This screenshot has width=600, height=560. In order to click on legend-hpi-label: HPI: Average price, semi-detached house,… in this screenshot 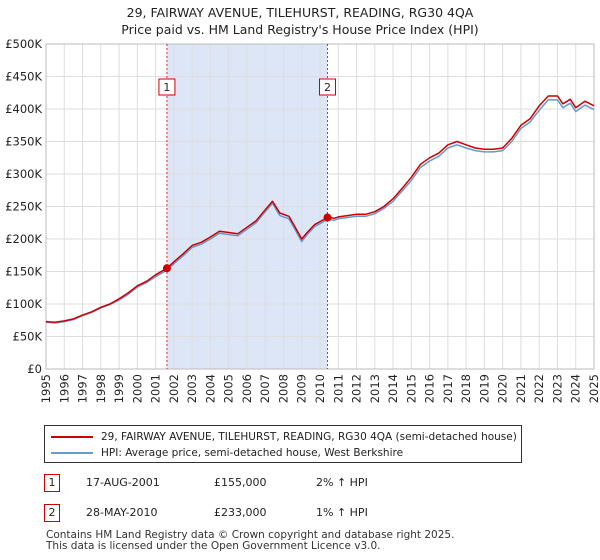, I will do `click(252, 453)`.